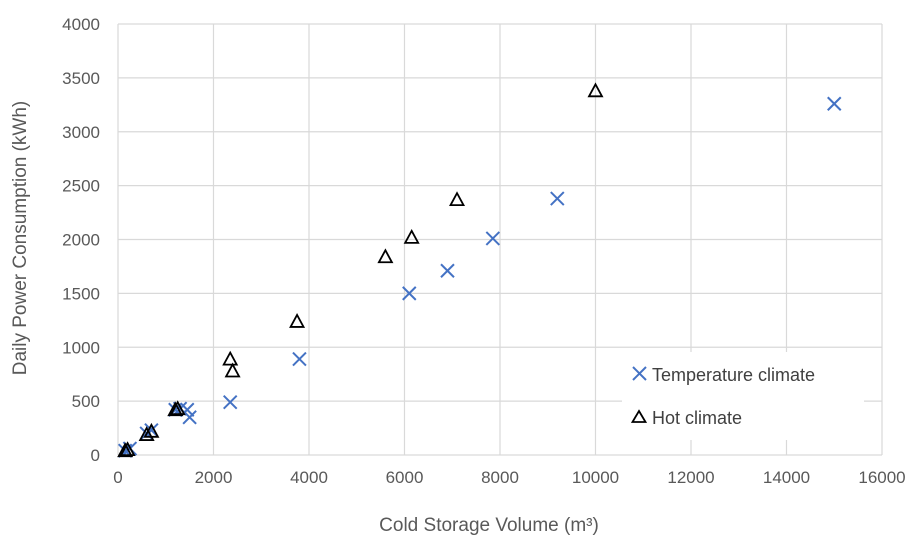 This screenshot has height=538, width=914. I want to click on x-tick-labels: 0 2000 4000 6000 8000 10000 12000 14000 16000, so click(509, 477).